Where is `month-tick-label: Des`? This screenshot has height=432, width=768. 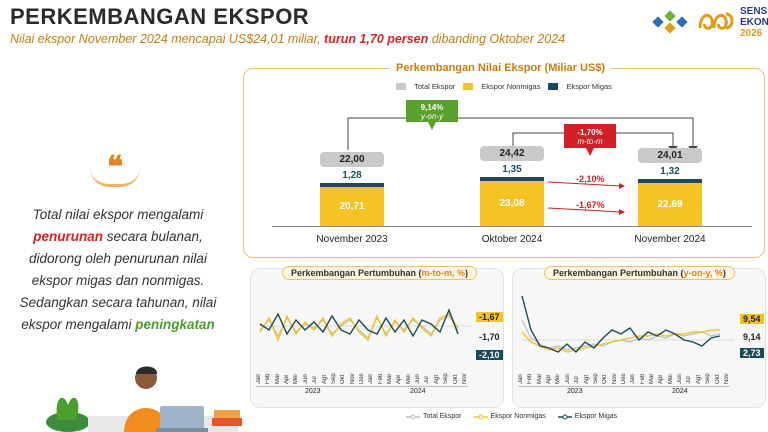 month-tick-label: Des is located at coordinates (361, 378).